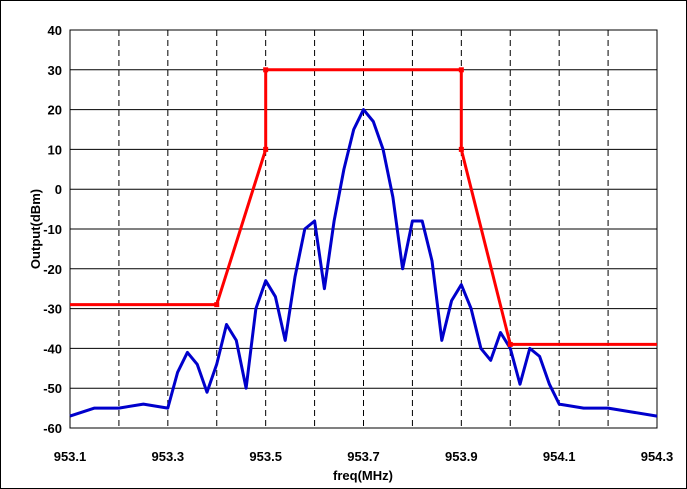 The width and height of the screenshot is (687, 489). What do you see at coordinates (265, 456) in the screenshot?
I see `x-tick-label: 953.5` at bounding box center [265, 456].